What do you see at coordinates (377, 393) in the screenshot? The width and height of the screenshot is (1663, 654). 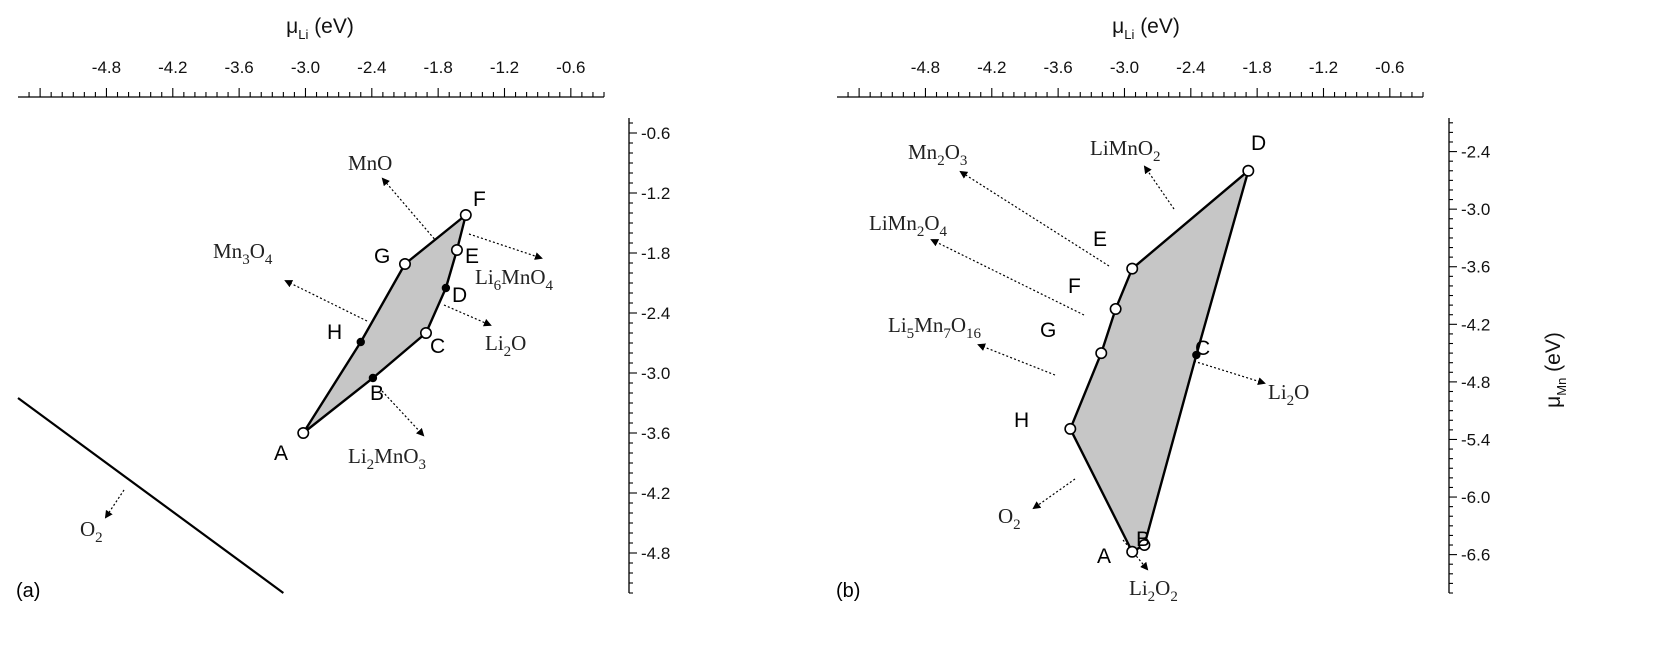 I see `vertex-label-a-B: B` at bounding box center [377, 393].